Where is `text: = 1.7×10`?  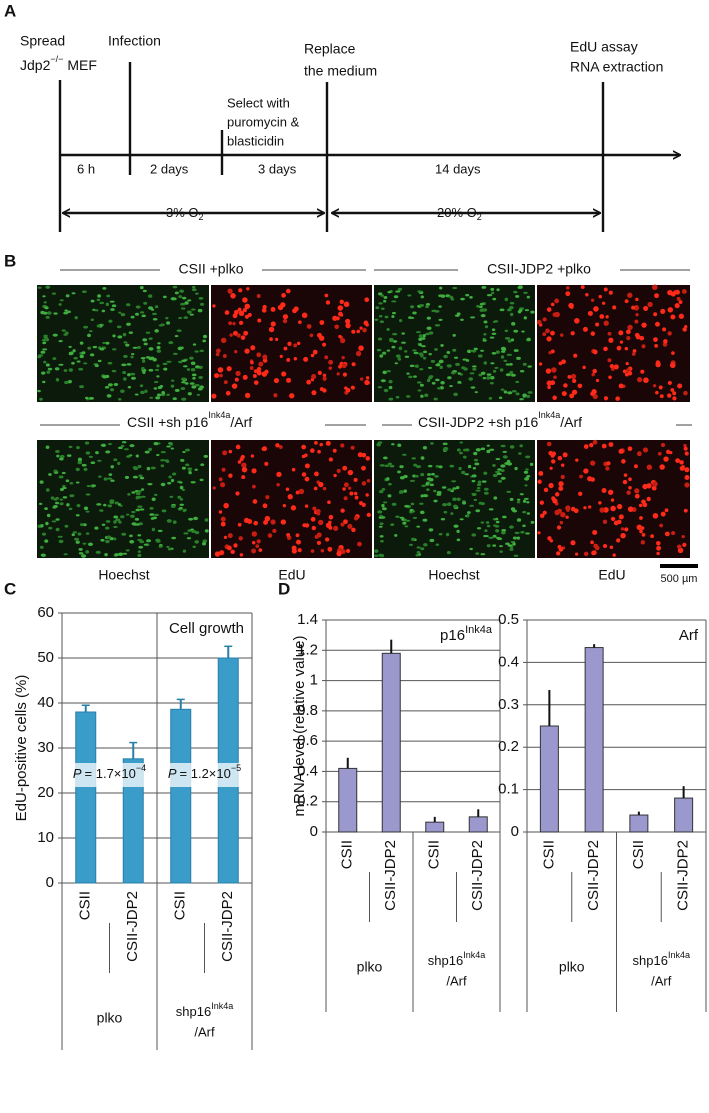
text: = 1.7×10 is located at coordinates (110, 773).